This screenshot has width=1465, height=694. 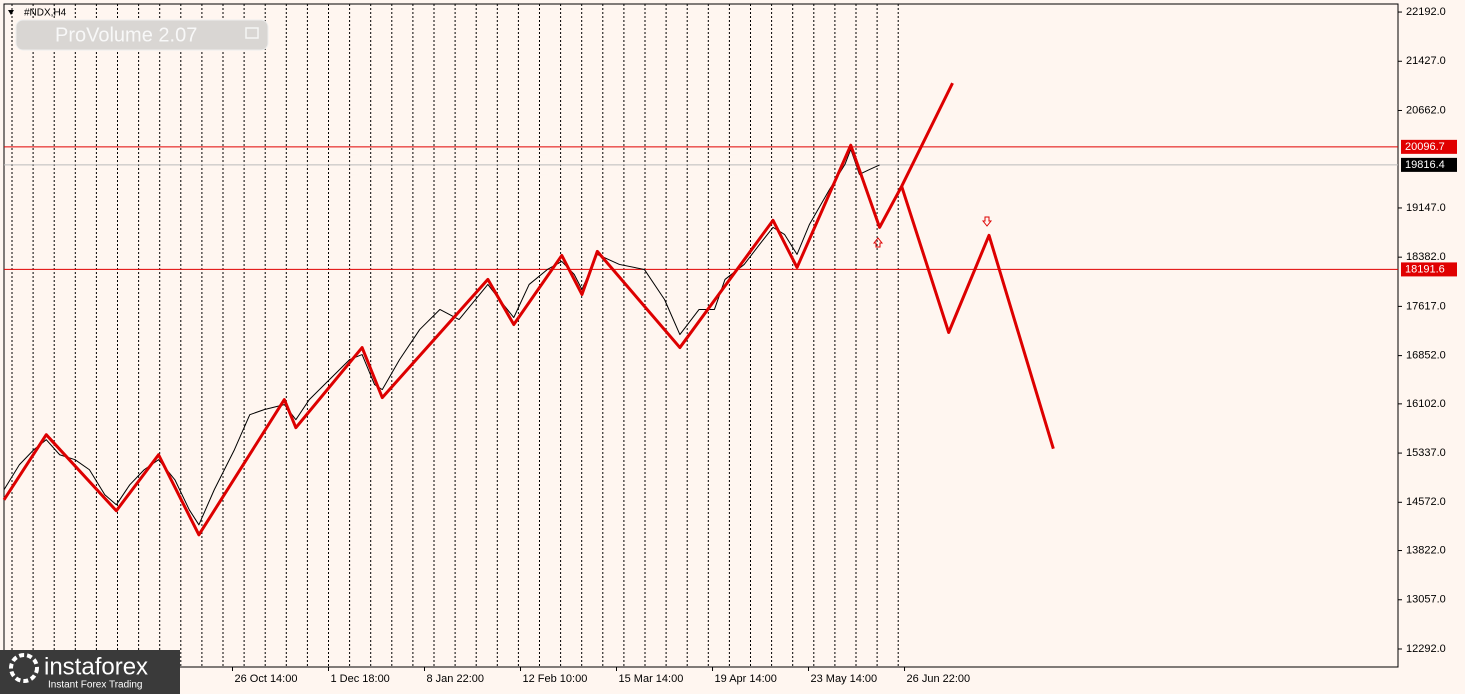 What do you see at coordinates (1426, 502) in the screenshot?
I see `y-tick-label: 14572.0` at bounding box center [1426, 502].